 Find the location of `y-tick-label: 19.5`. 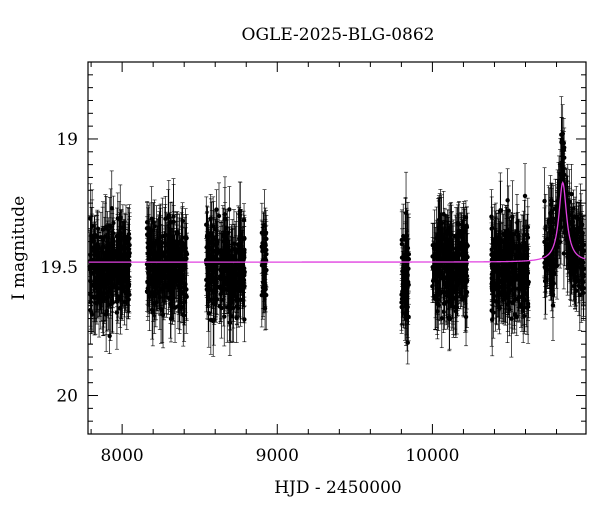

y-tick-label: 19.5 is located at coordinates (59, 268).